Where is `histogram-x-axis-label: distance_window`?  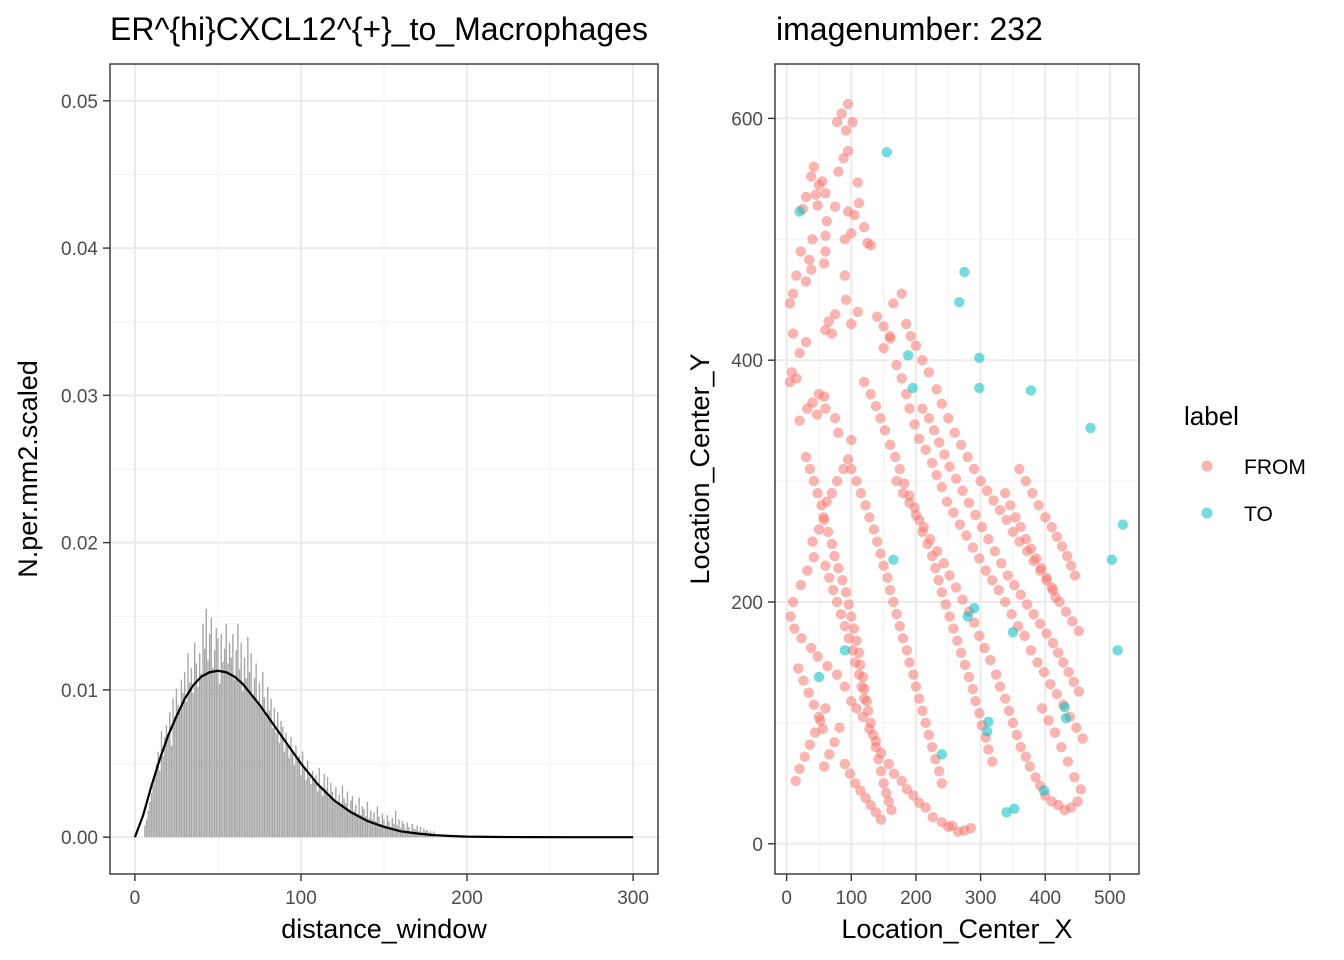 histogram-x-axis-label: distance_window is located at coordinates (384, 929).